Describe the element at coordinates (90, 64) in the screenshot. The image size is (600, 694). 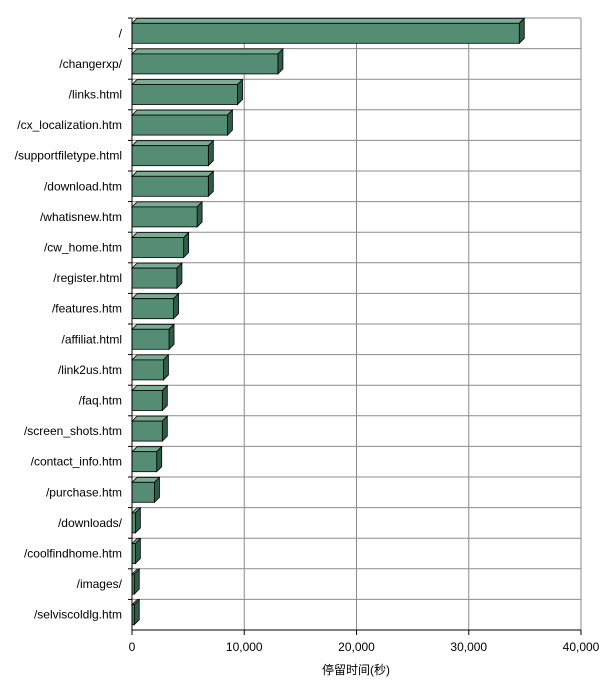
I see `category-label: /changerxp/` at that location.